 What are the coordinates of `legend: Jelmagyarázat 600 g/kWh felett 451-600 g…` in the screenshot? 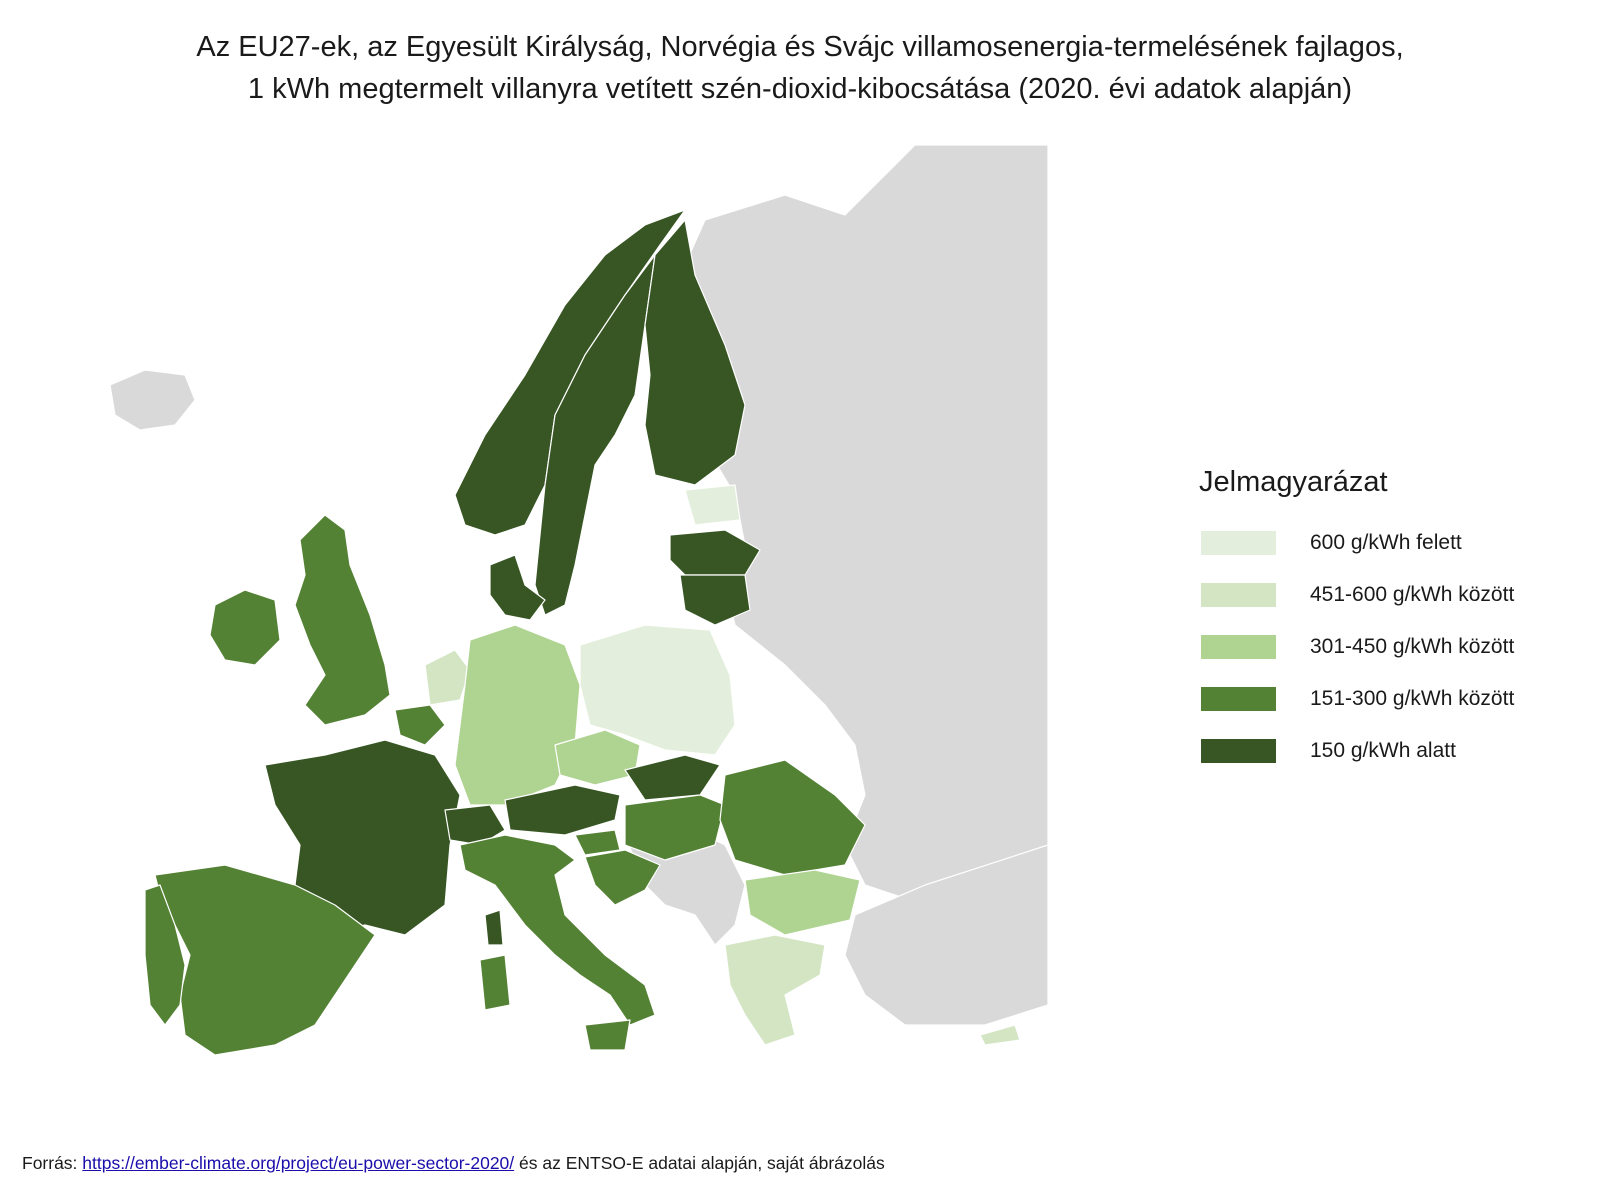 It's located at (1389, 621).